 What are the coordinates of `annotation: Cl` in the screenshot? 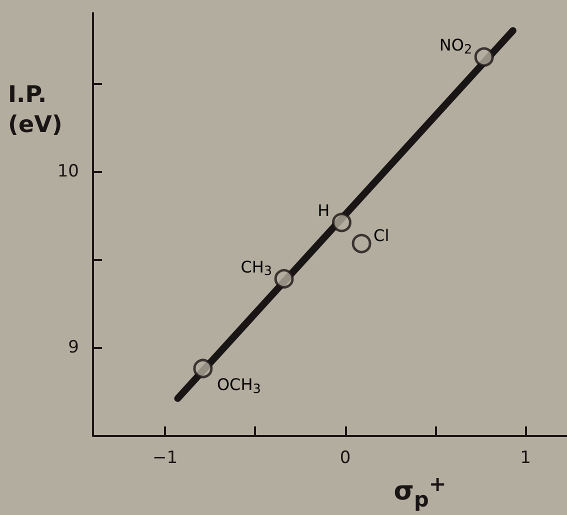 It's located at (382, 236).